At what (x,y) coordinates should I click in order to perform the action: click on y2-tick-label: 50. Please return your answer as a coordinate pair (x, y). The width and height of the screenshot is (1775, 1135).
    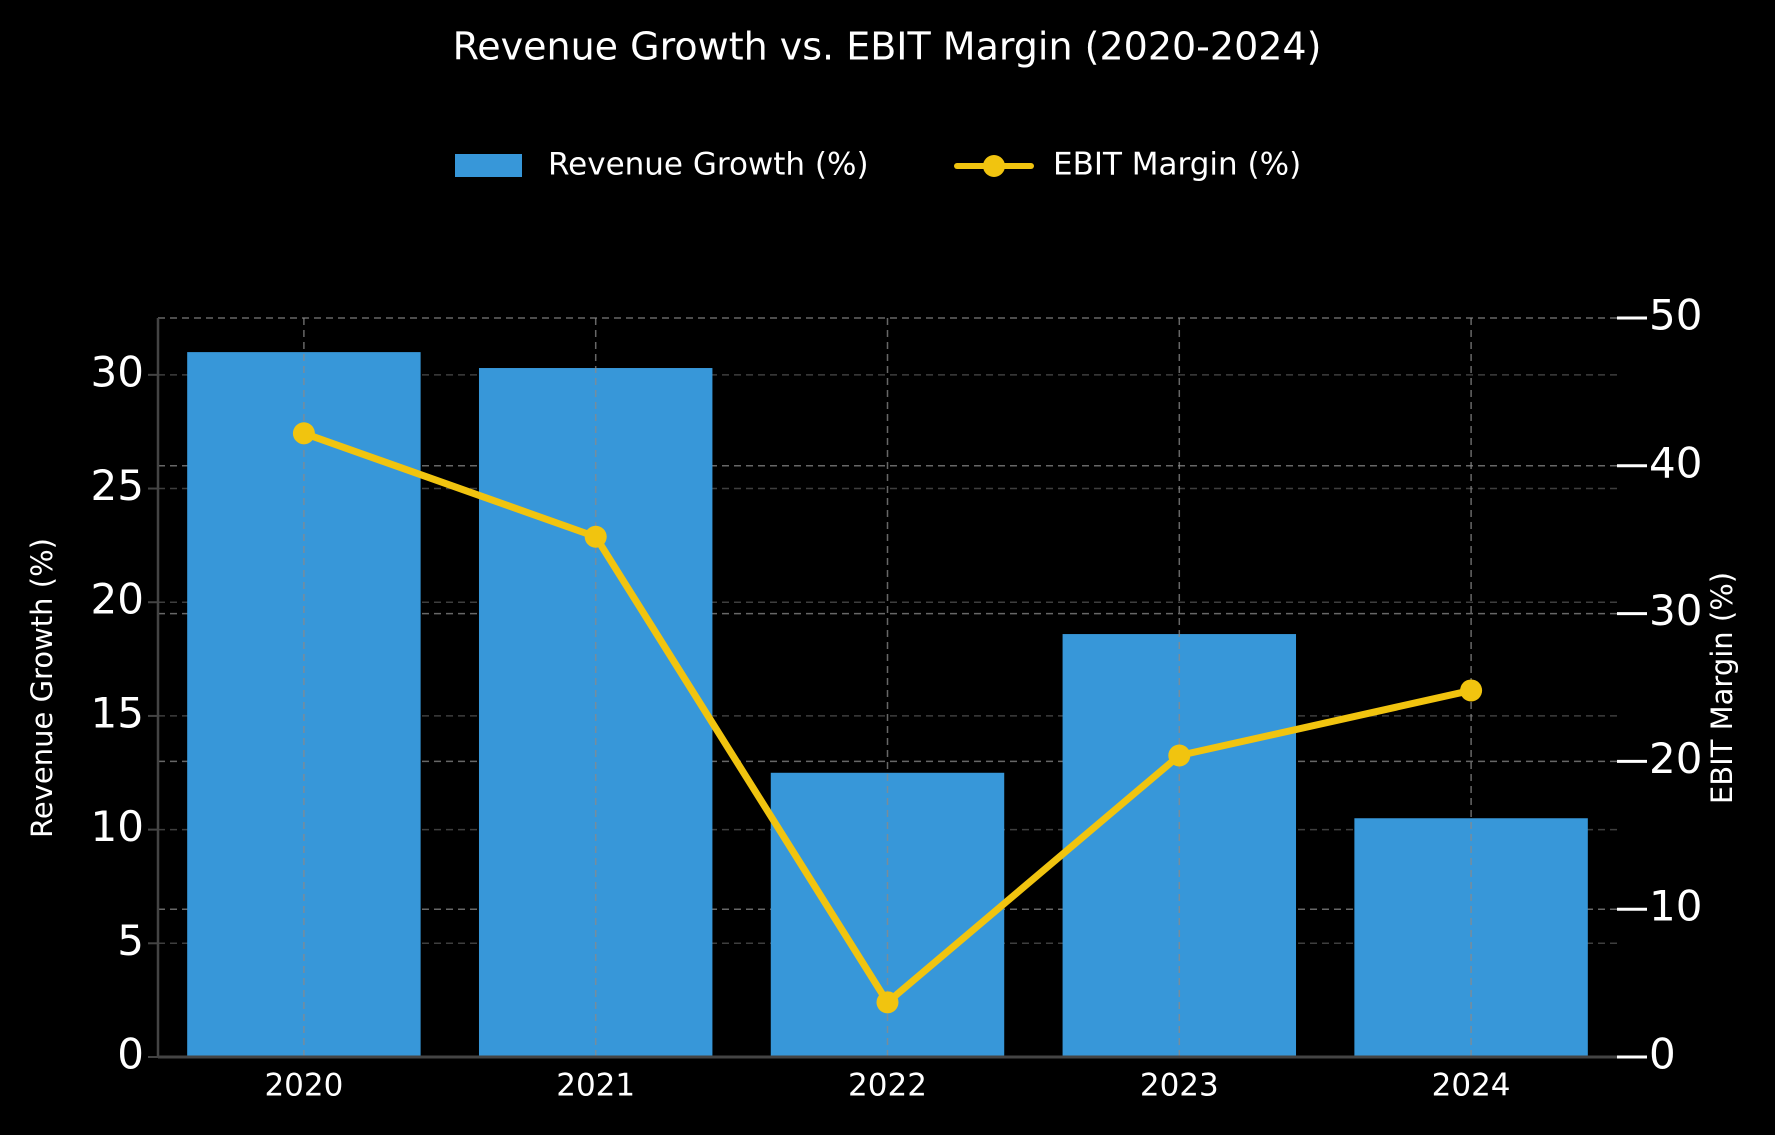
    Looking at the image, I should click on (1675, 315).